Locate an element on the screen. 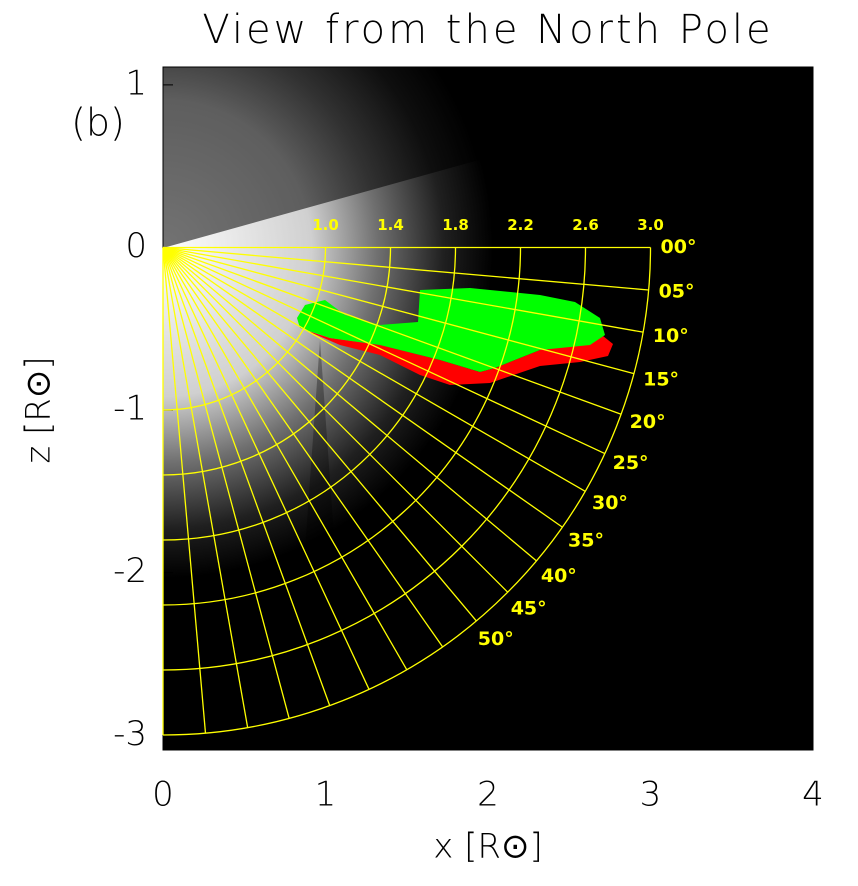  y-tick-label: 0 is located at coordinates (136, 246).